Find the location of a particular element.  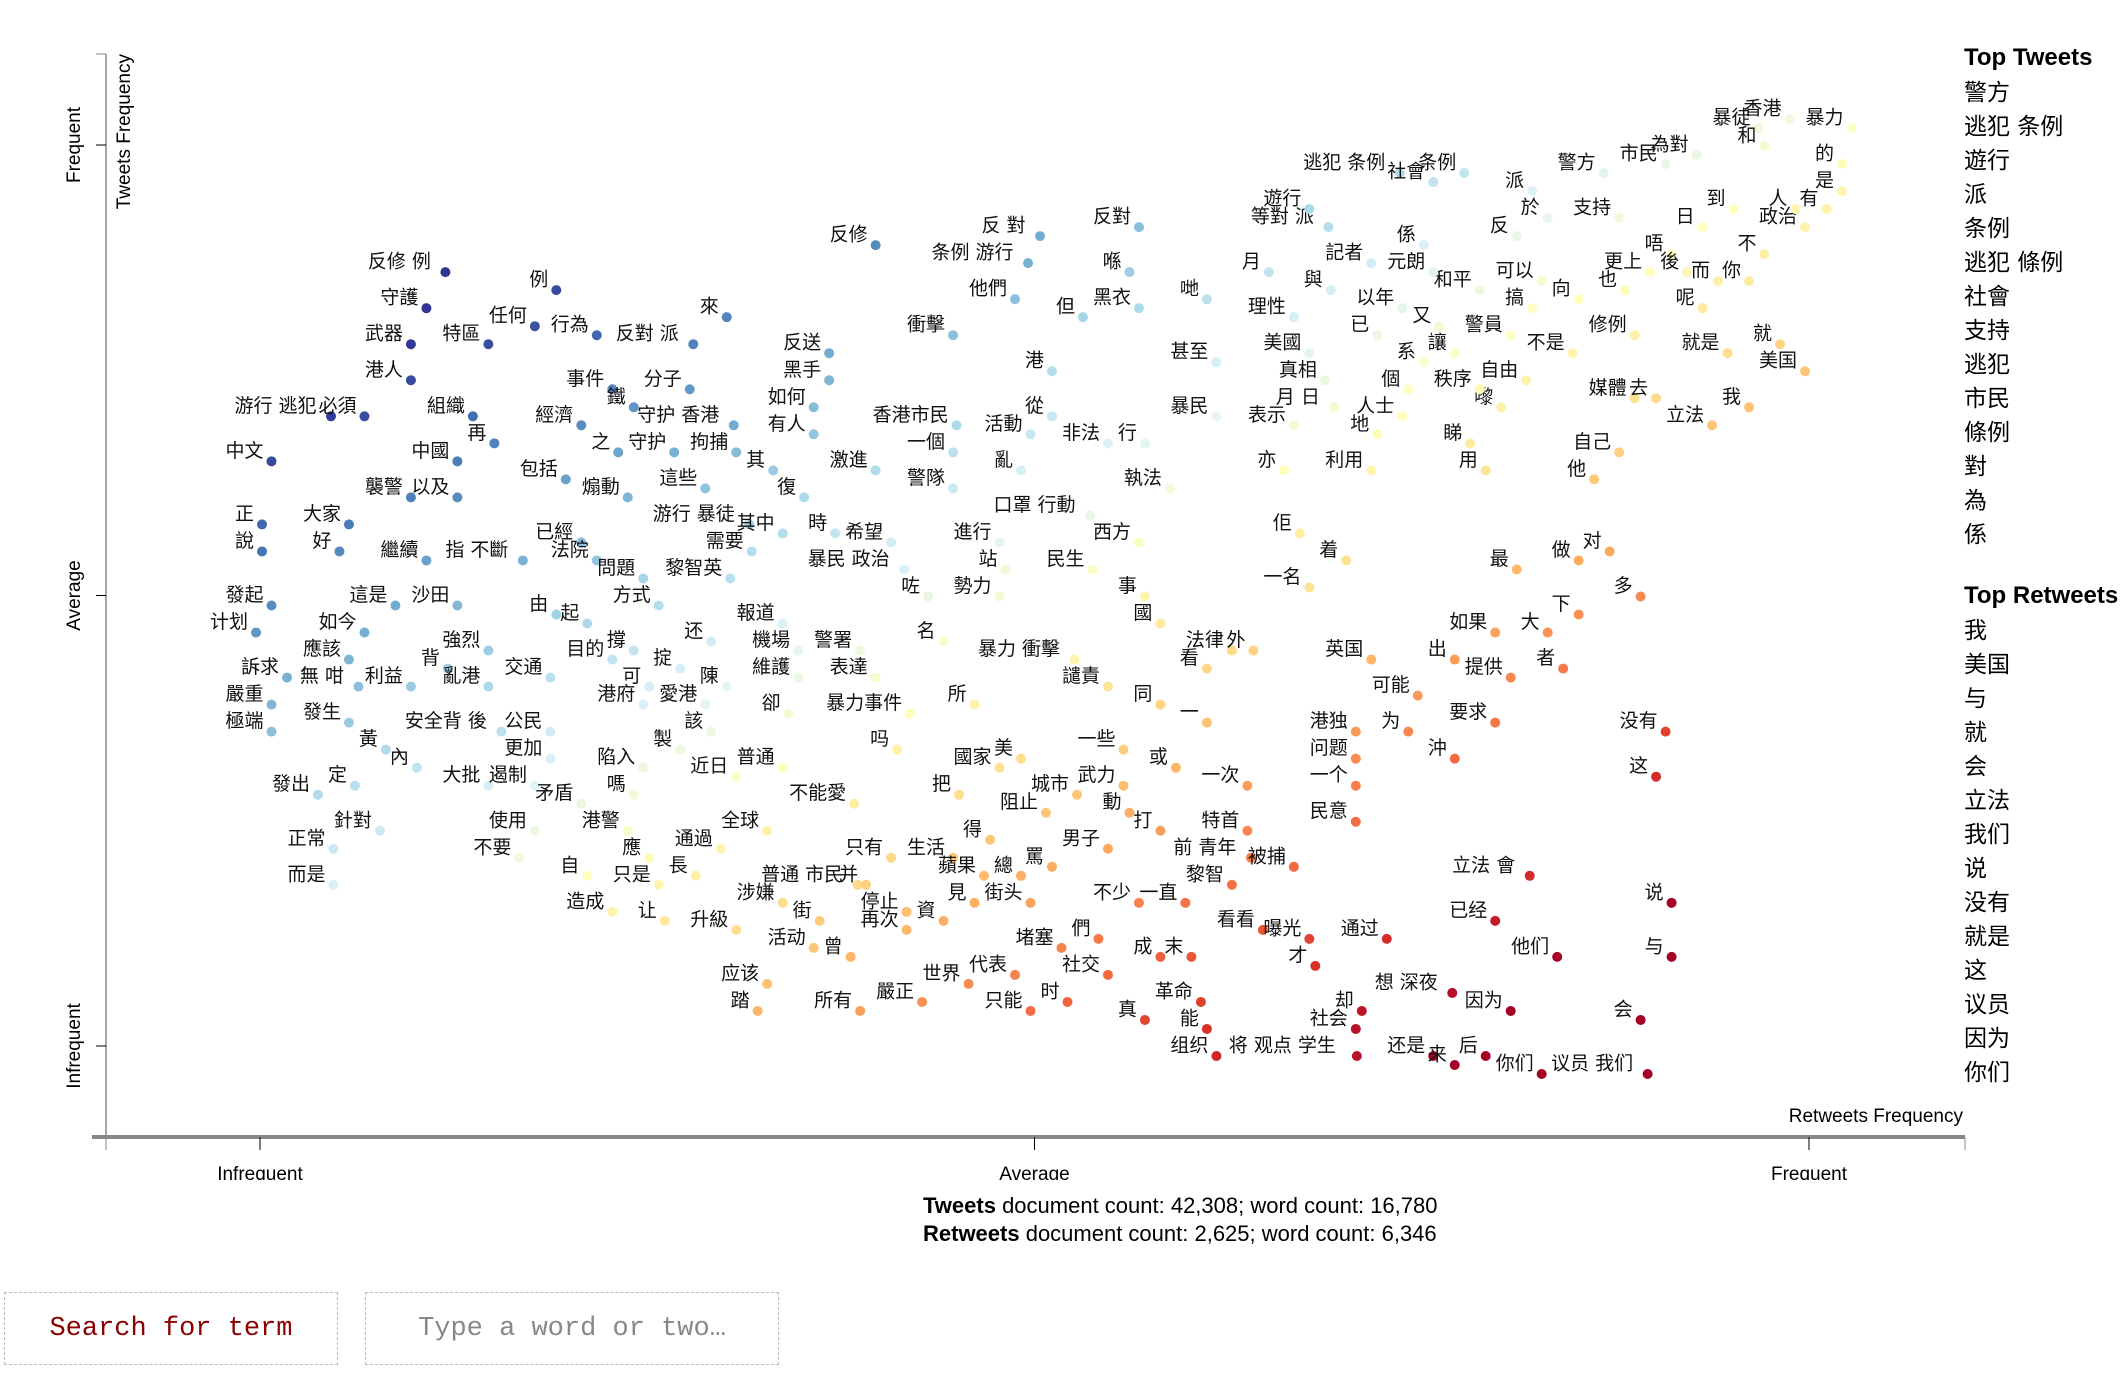

term-point: 不少 is located at coordinates (1118, 894).